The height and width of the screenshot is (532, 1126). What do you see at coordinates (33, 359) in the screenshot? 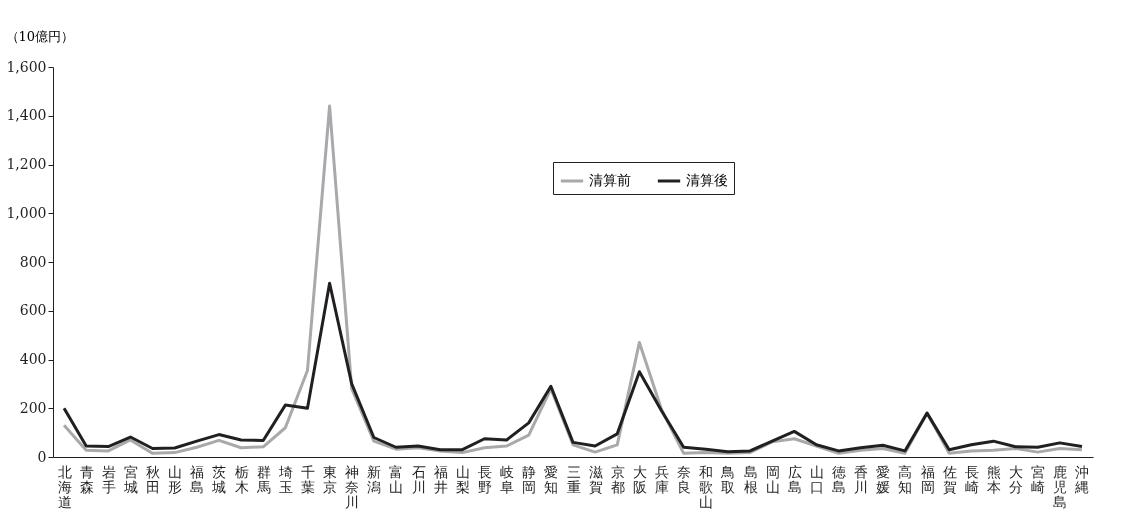
I see `y-tick-label: 400` at bounding box center [33, 359].